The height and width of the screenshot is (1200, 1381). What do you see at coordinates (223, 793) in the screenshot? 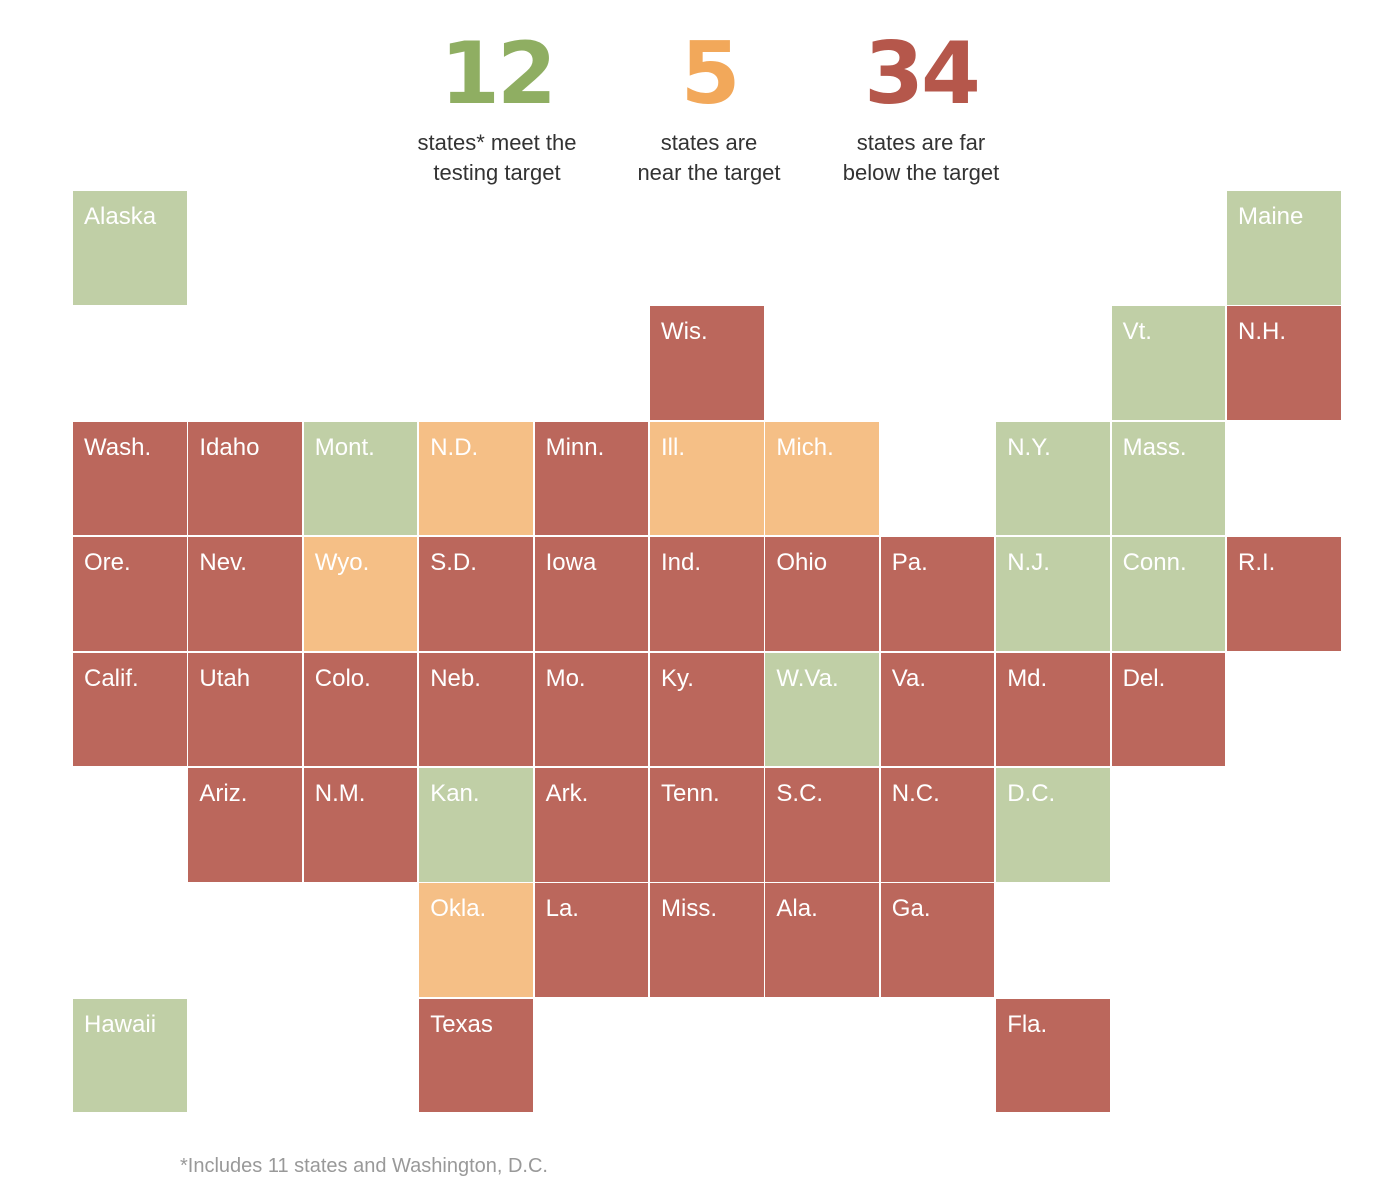
I see `state-label: Ariz.` at bounding box center [223, 793].